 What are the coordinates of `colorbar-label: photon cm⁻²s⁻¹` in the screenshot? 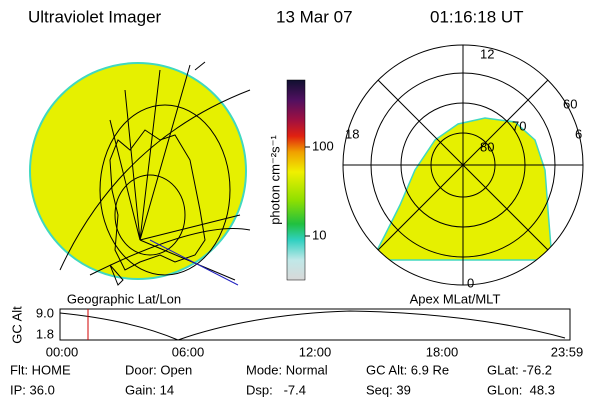 It's located at (274, 180).